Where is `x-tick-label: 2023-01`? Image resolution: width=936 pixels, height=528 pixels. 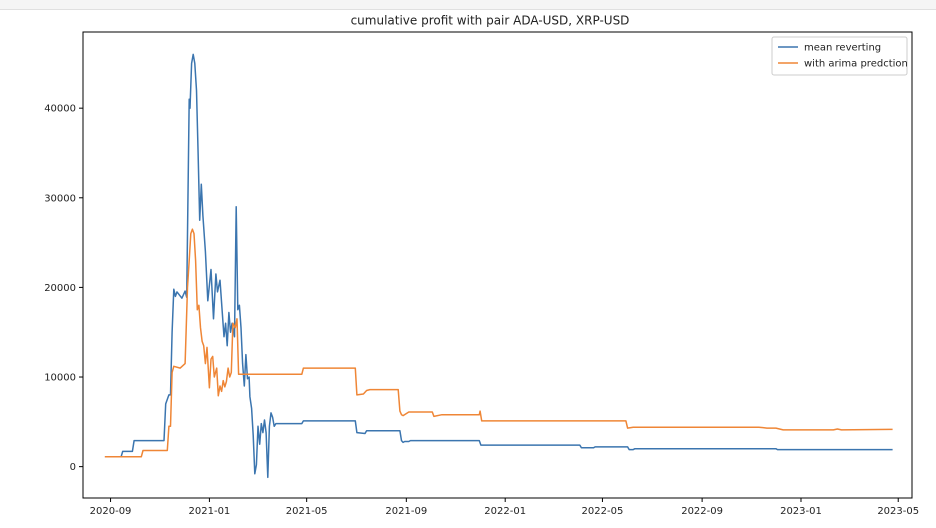 x-tick-label: 2023-01 is located at coordinates (801, 511).